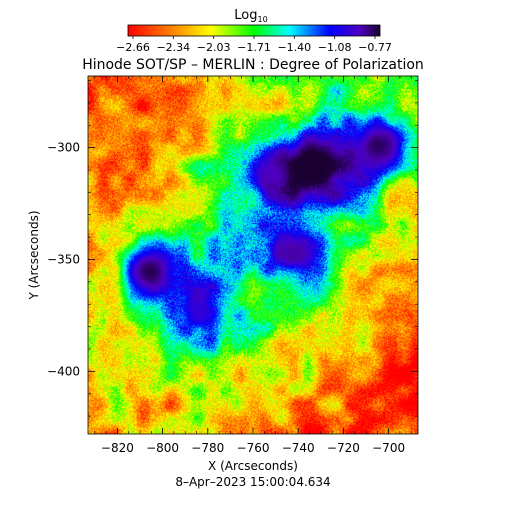  I want to click on timestamp: 8–Apr–2023 15:00:04.634, so click(252, 482).